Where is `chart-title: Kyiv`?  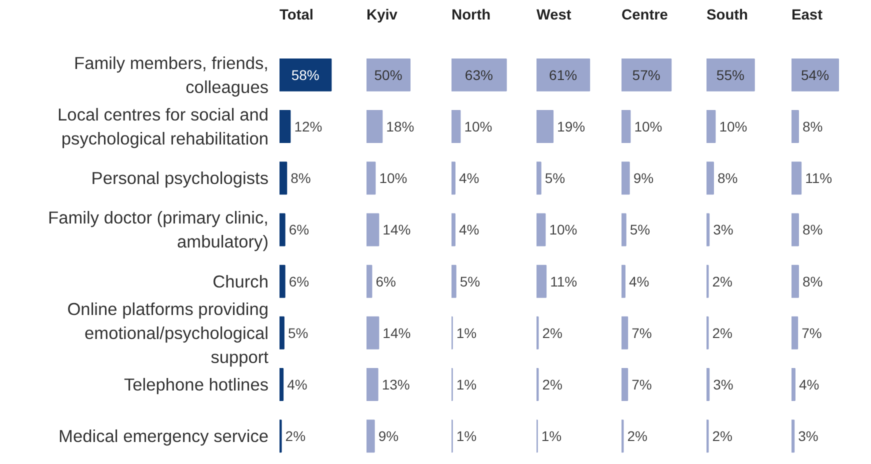 chart-title: Kyiv is located at coordinates (382, 16).